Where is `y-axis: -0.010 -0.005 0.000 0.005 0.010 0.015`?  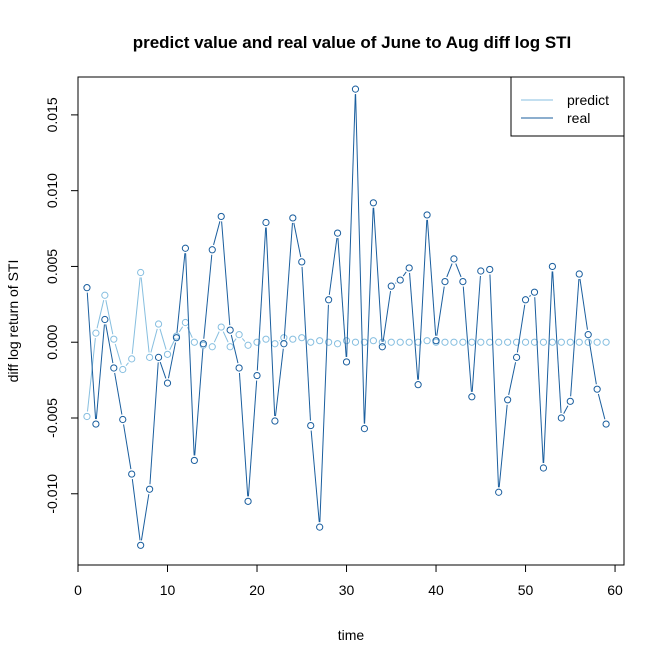
y-axis: -0.010 -0.005 0.000 0.005 0.010 0.015 is located at coordinates (61, 305).